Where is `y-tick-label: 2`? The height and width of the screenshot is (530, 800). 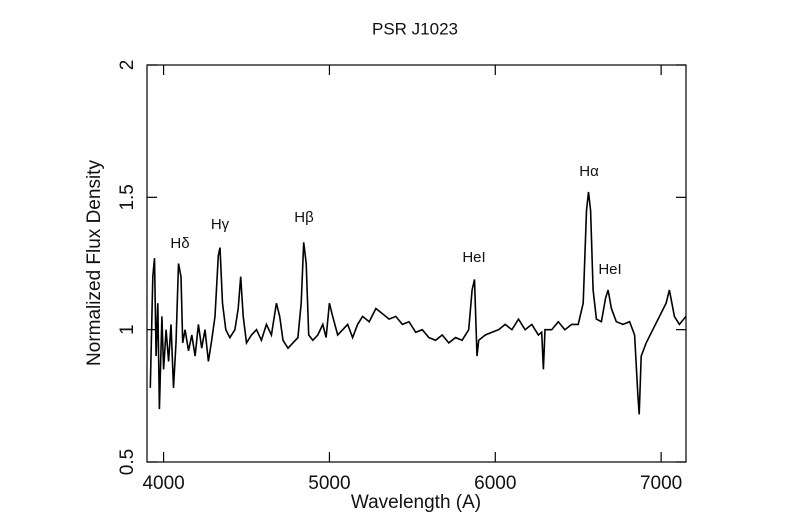
y-tick-label: 2 is located at coordinates (127, 65).